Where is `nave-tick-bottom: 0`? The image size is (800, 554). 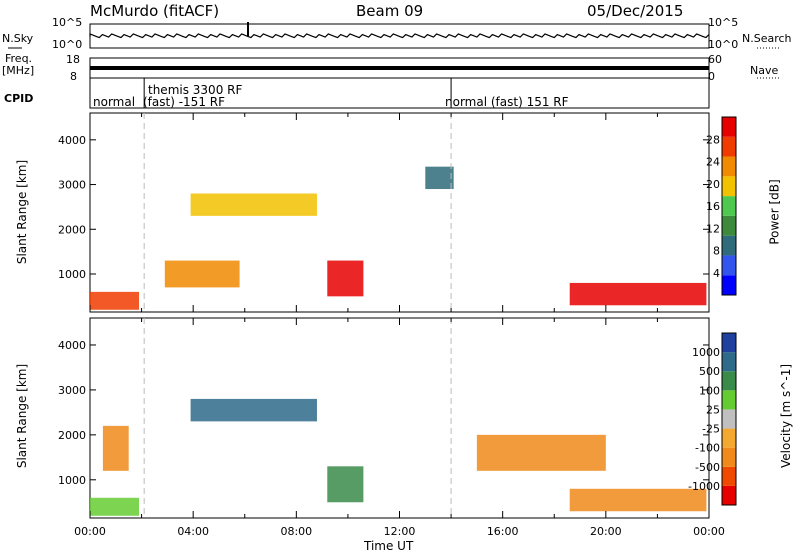
nave-tick-bottom: 0 is located at coordinates (711, 76).